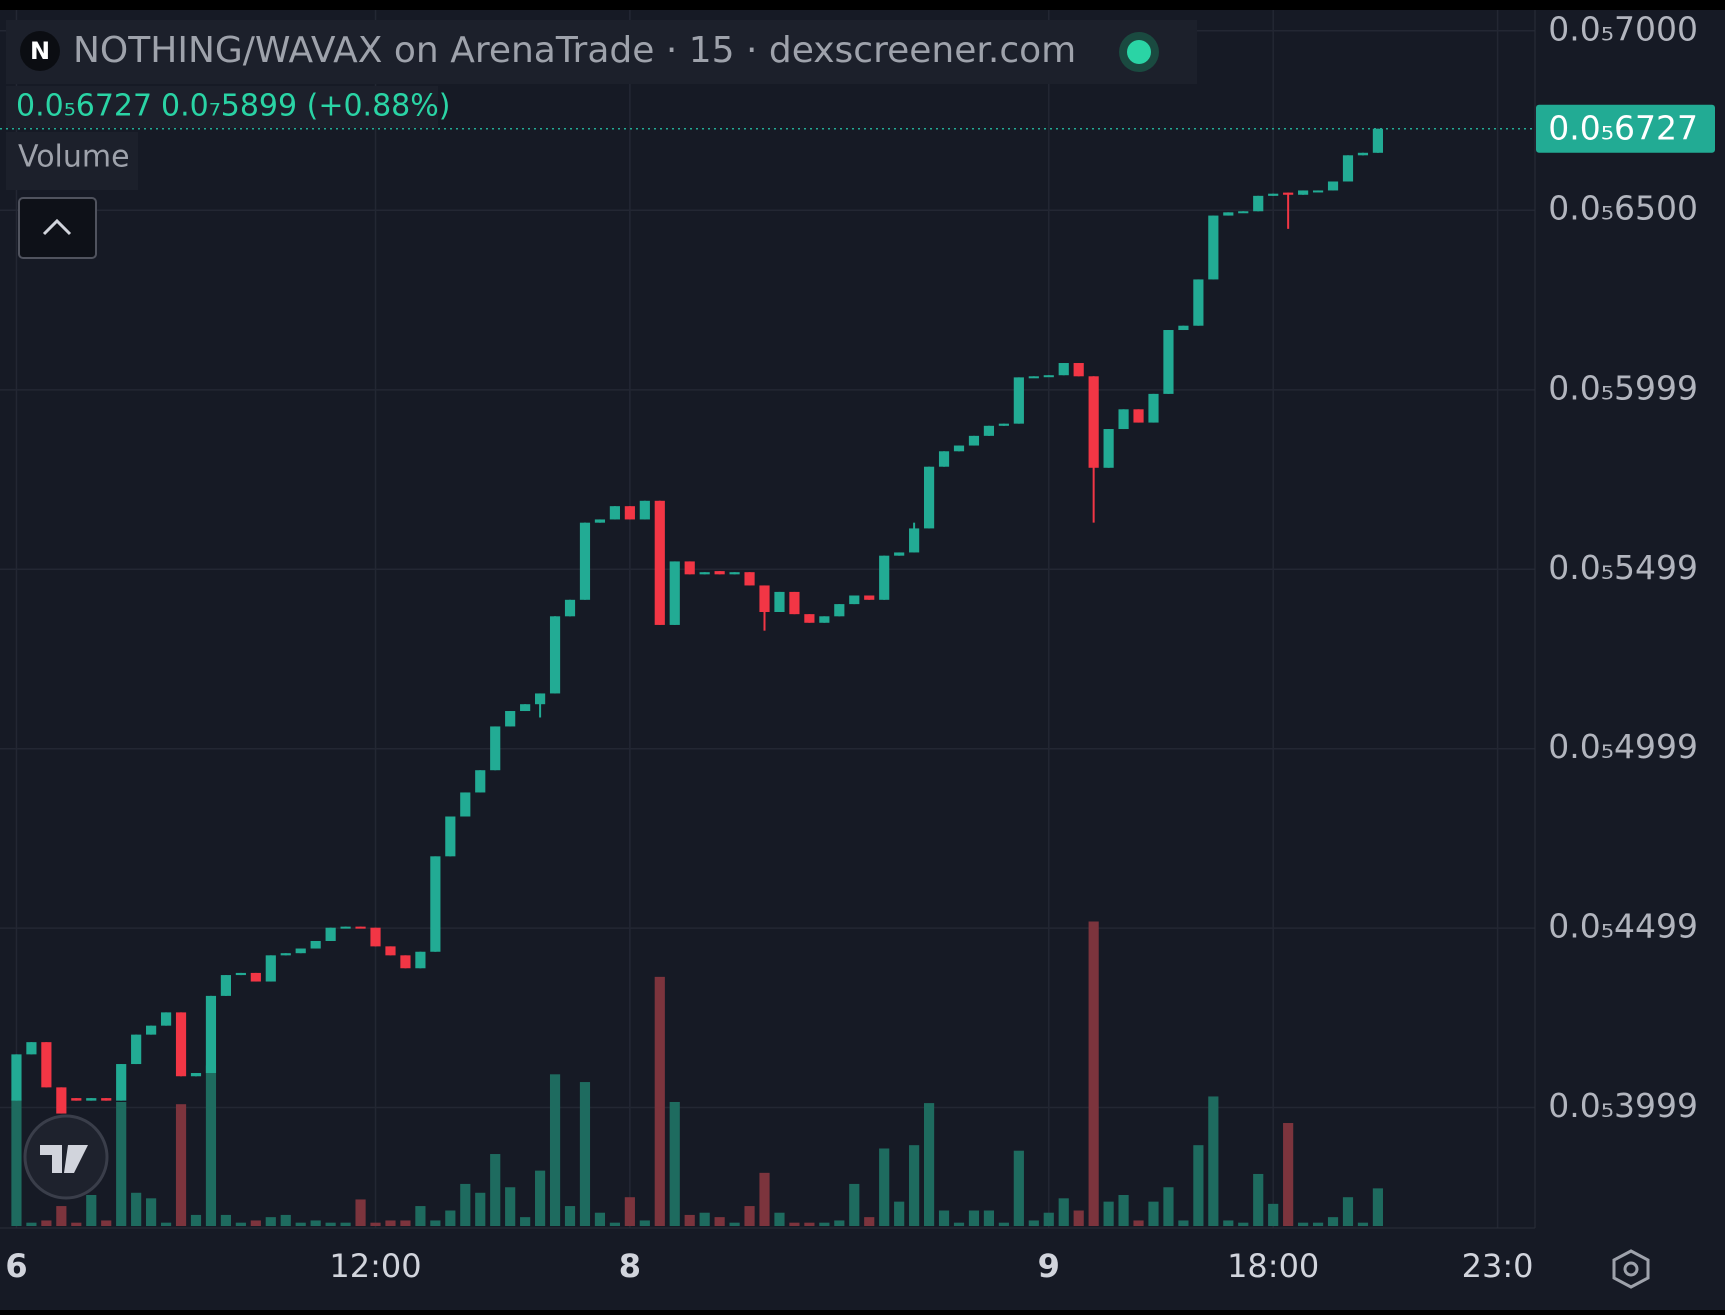 The height and width of the screenshot is (1315, 1725). I want to click on last-price: 0.0₅6727, so click(84, 106).